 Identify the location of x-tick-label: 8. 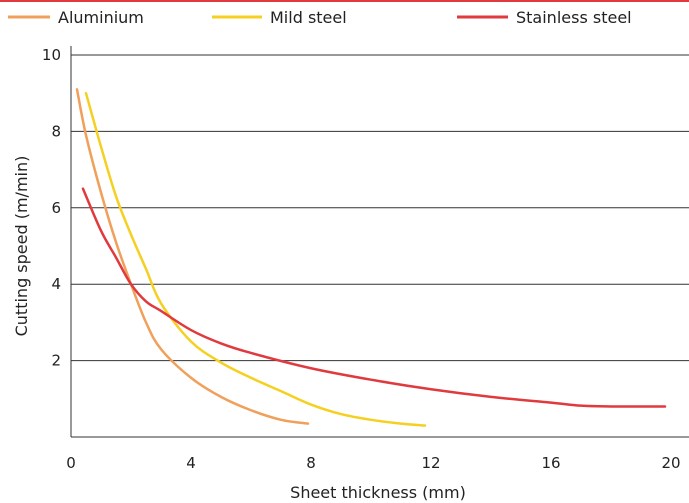
(311, 463).